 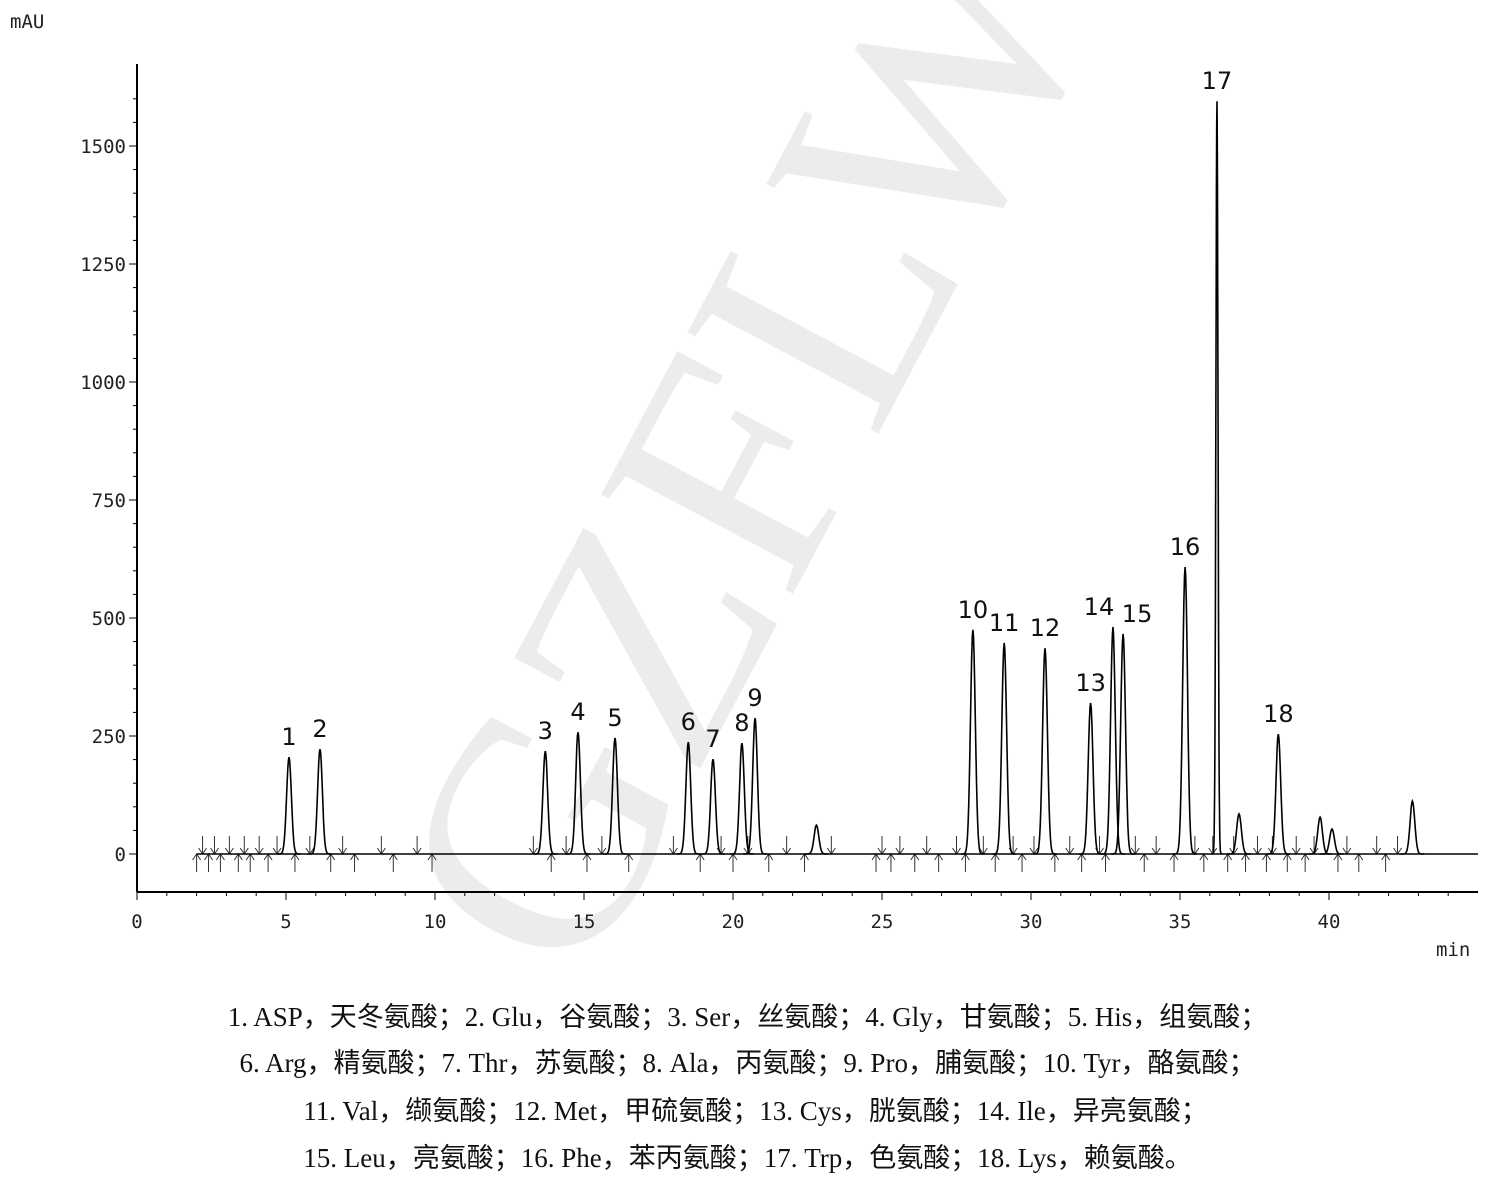 What do you see at coordinates (973, 610) in the screenshot?
I see `peak-label: 10` at bounding box center [973, 610].